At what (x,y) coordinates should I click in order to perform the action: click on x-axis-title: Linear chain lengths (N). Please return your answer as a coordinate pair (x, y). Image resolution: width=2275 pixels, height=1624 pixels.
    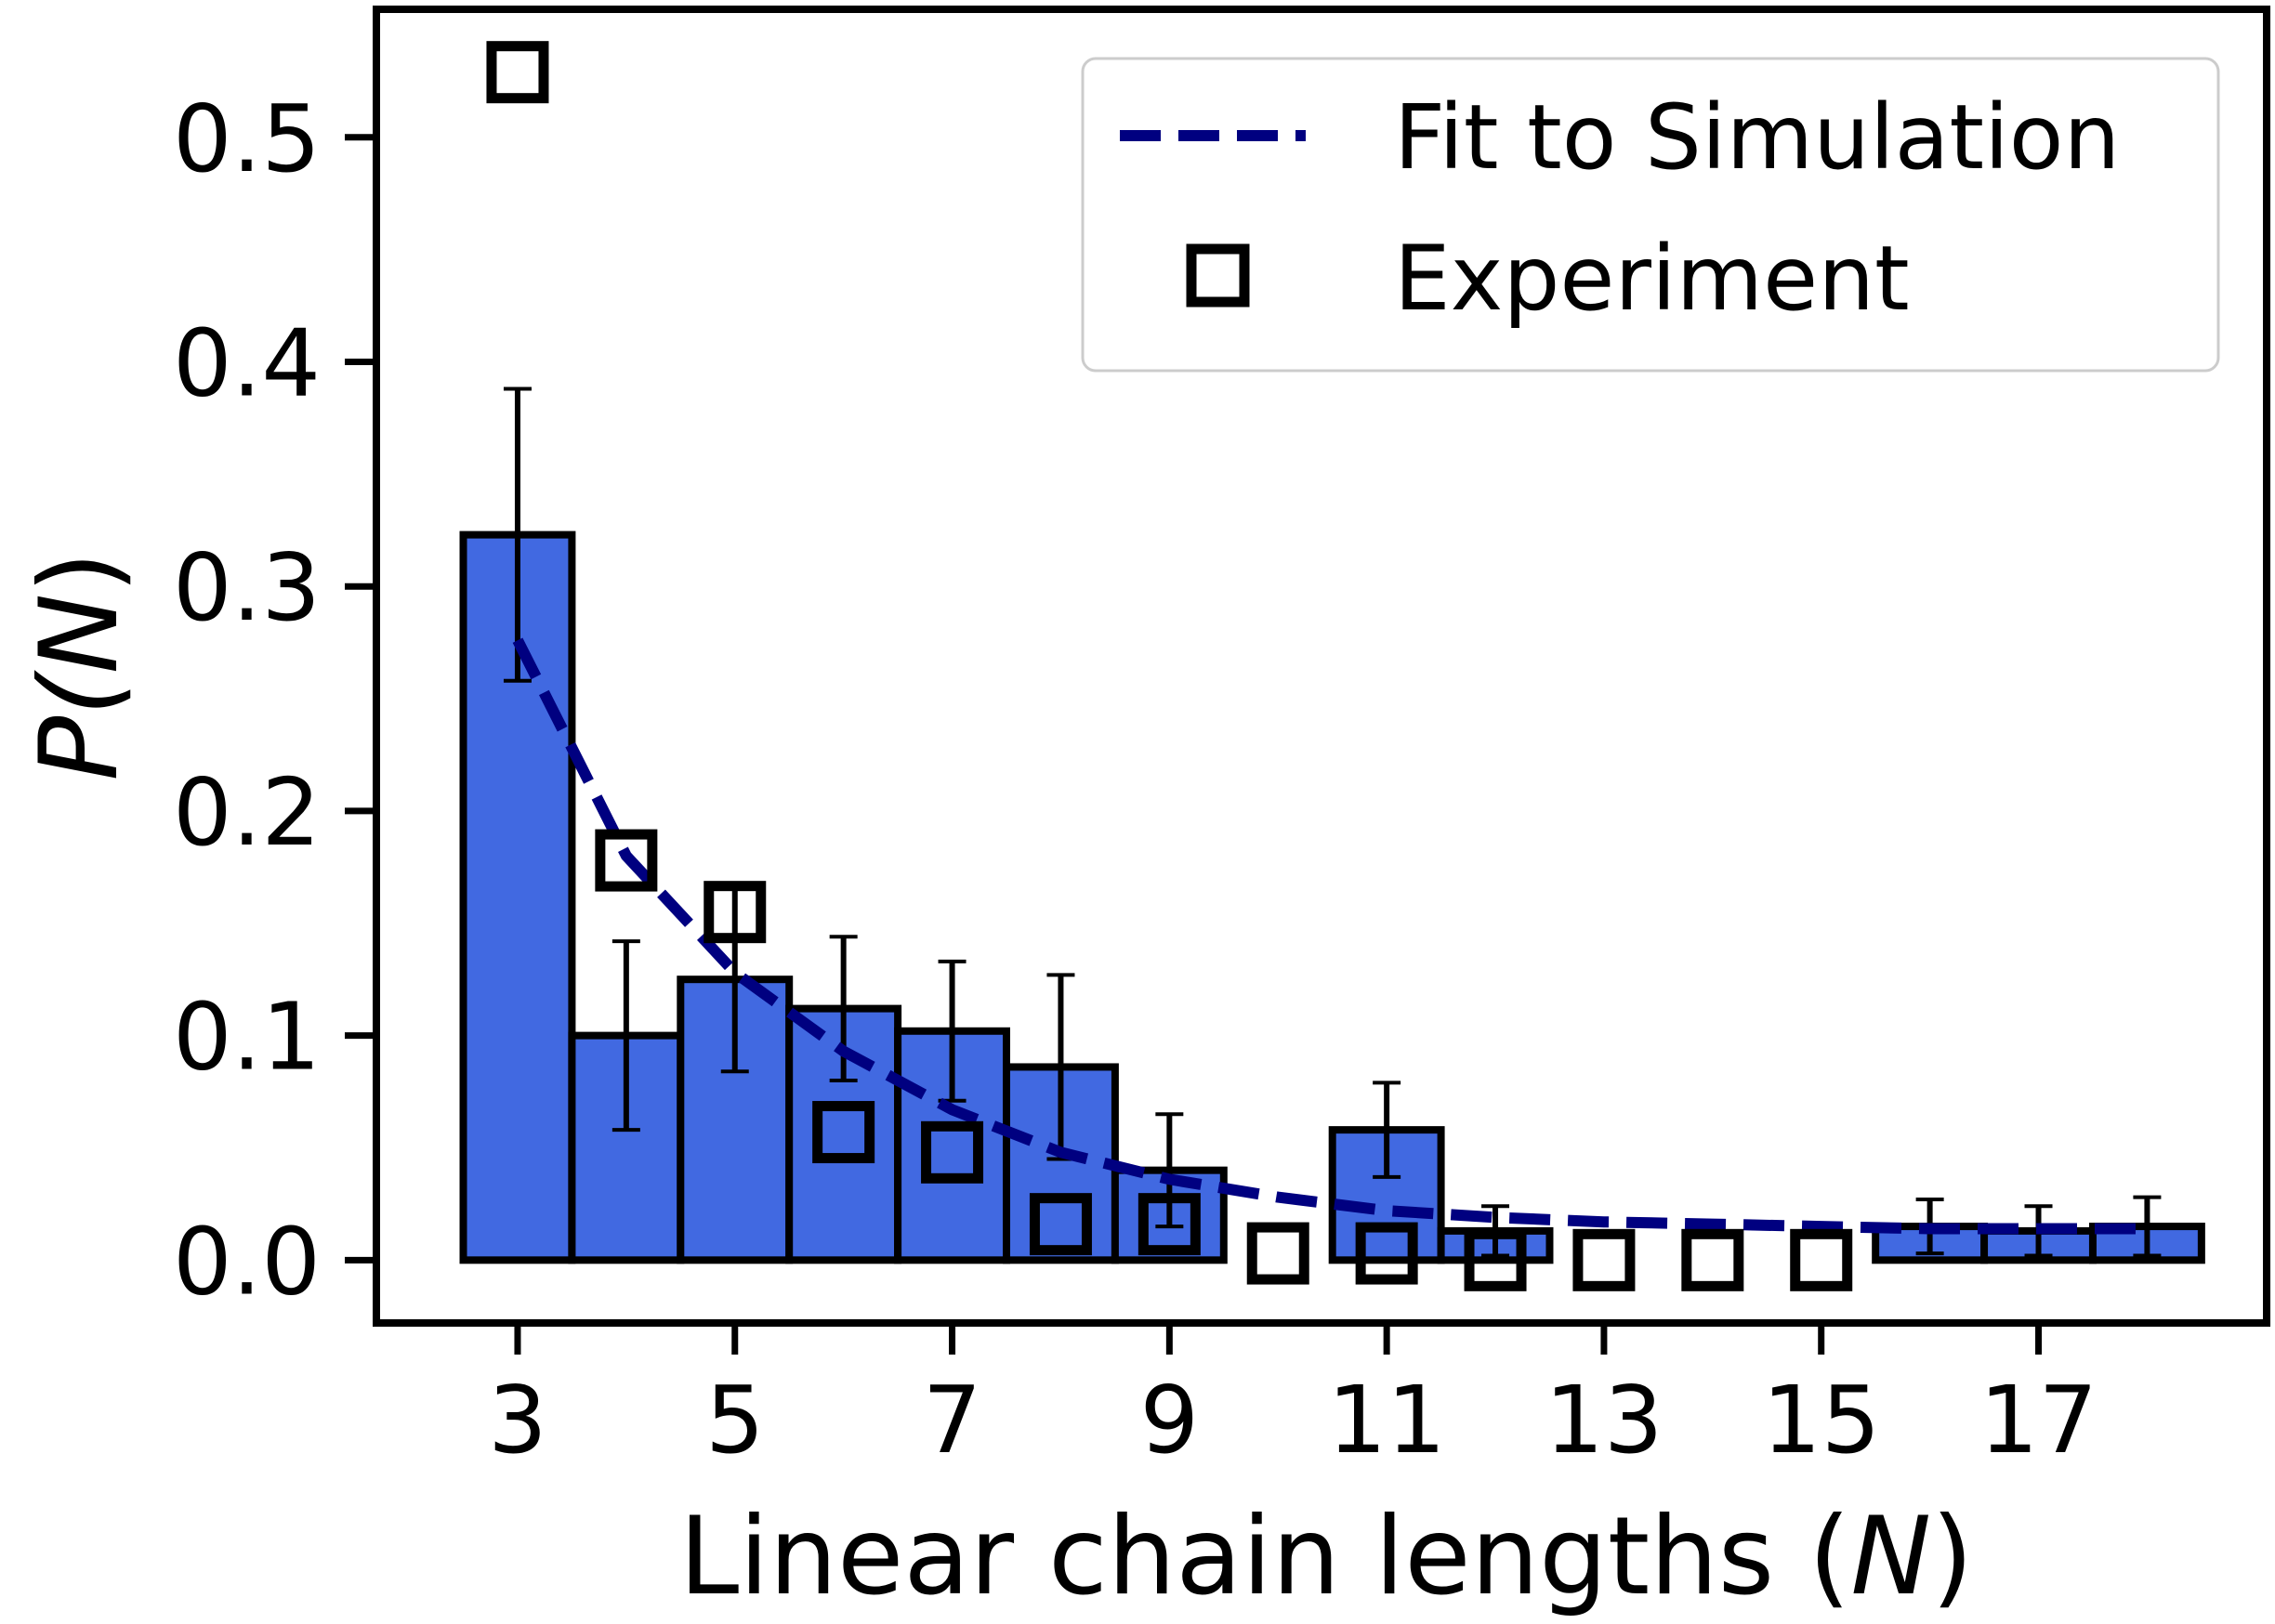
    Looking at the image, I should click on (1326, 1556).